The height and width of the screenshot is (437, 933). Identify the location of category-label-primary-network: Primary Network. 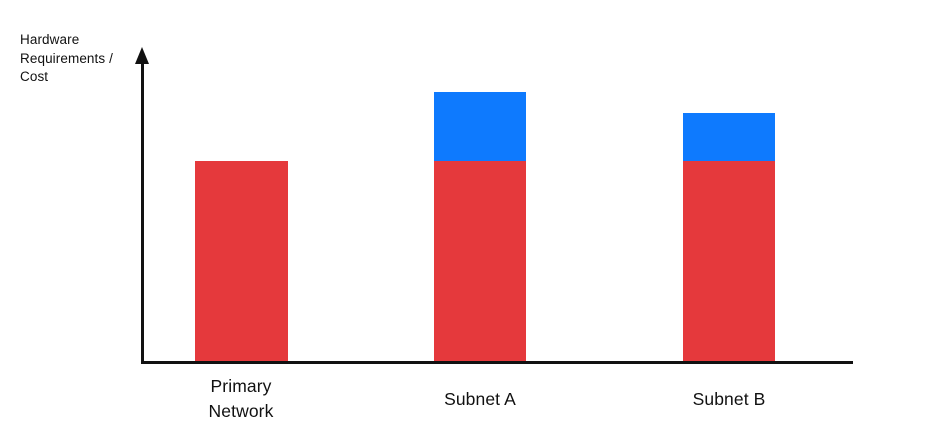
(241, 398).